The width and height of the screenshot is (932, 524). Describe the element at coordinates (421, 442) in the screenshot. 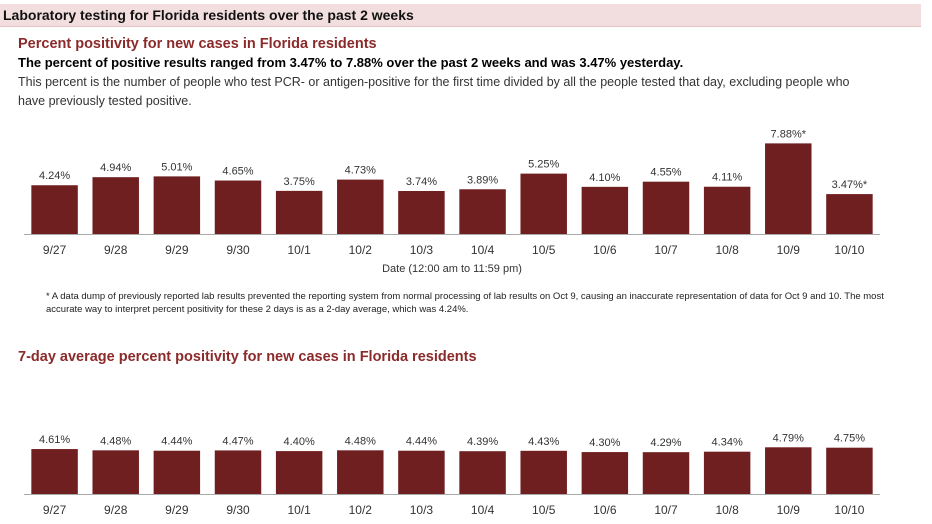

I see `data-label-avg-6: 4.44%` at that location.